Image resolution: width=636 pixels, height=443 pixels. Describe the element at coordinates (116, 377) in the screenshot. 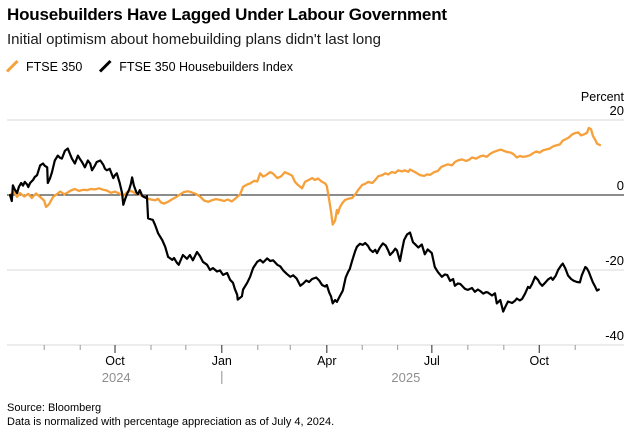

I see `x-axis-year-label: 2024` at that location.